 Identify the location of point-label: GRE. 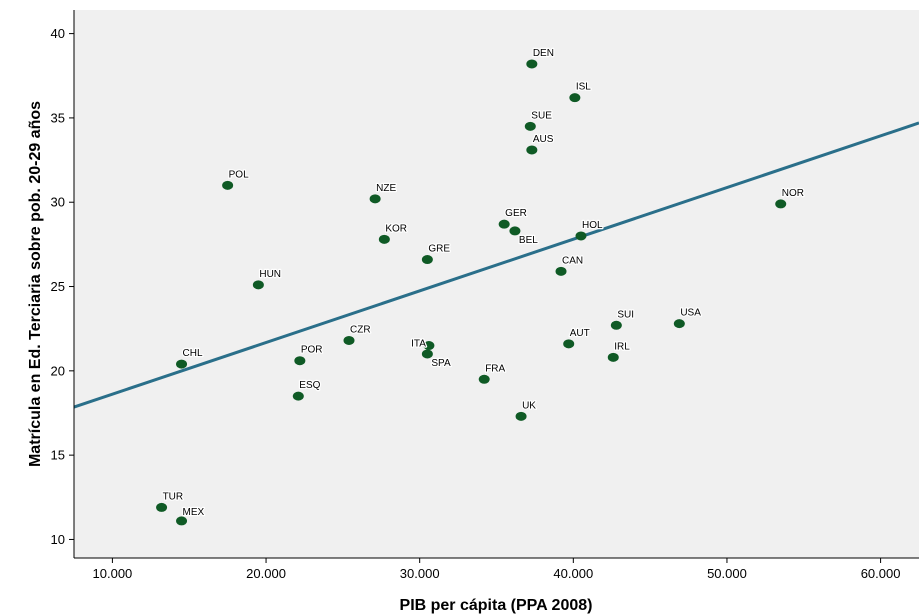
(439, 249).